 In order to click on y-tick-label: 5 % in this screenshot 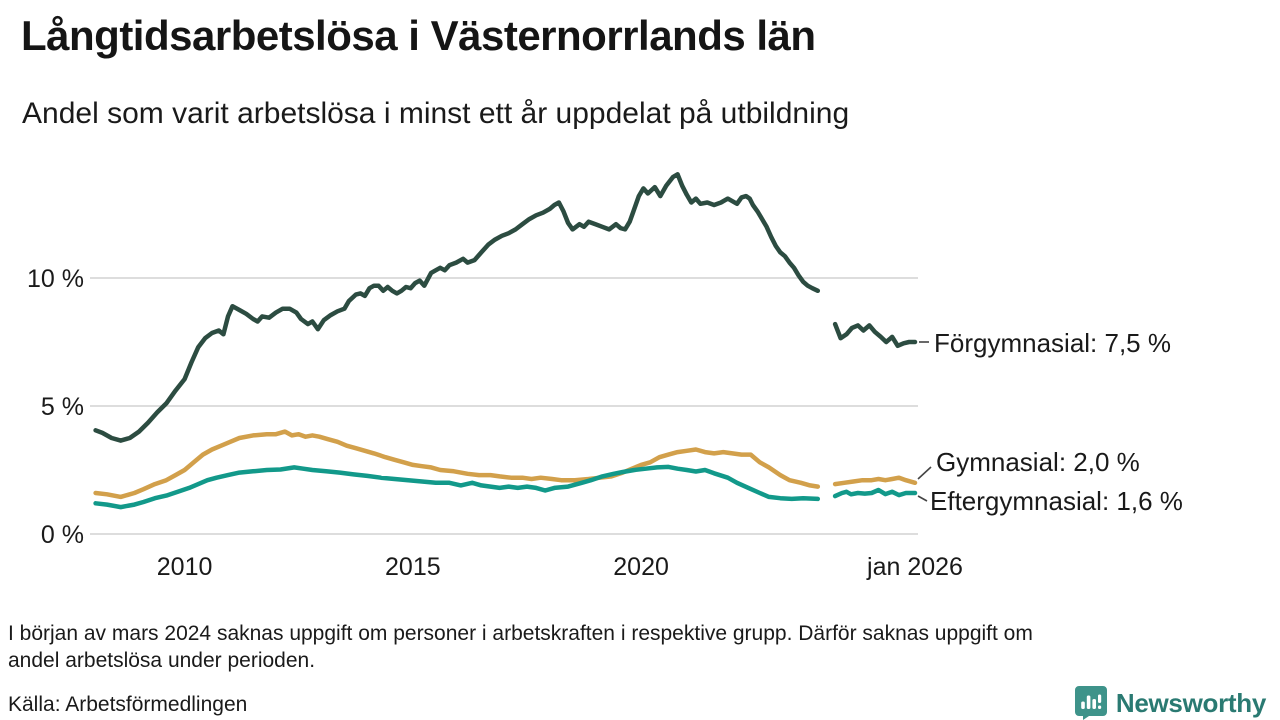, I will do `click(62, 407)`.